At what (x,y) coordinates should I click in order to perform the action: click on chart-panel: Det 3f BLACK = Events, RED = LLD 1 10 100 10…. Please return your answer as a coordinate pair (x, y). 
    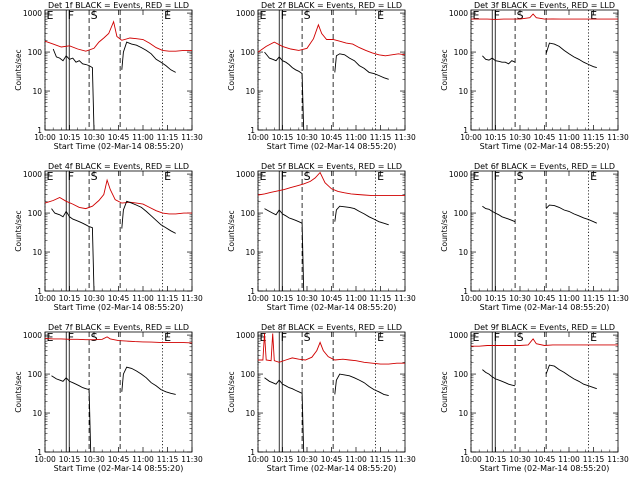
    Looking at the image, I should click on (534, 76).